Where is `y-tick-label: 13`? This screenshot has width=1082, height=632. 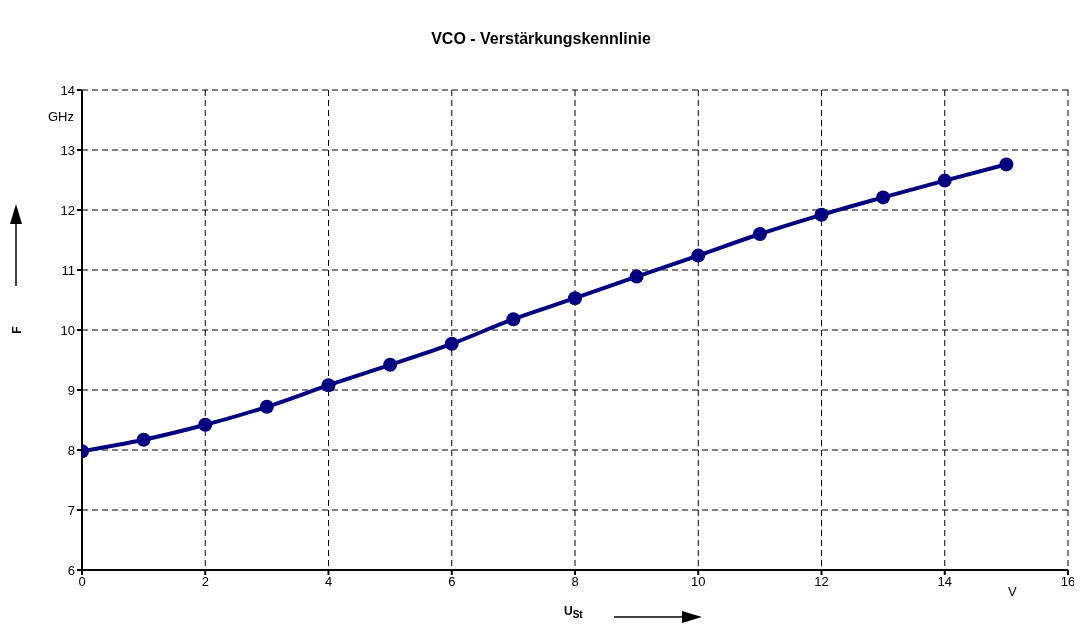 y-tick-label: 13 is located at coordinates (67, 150).